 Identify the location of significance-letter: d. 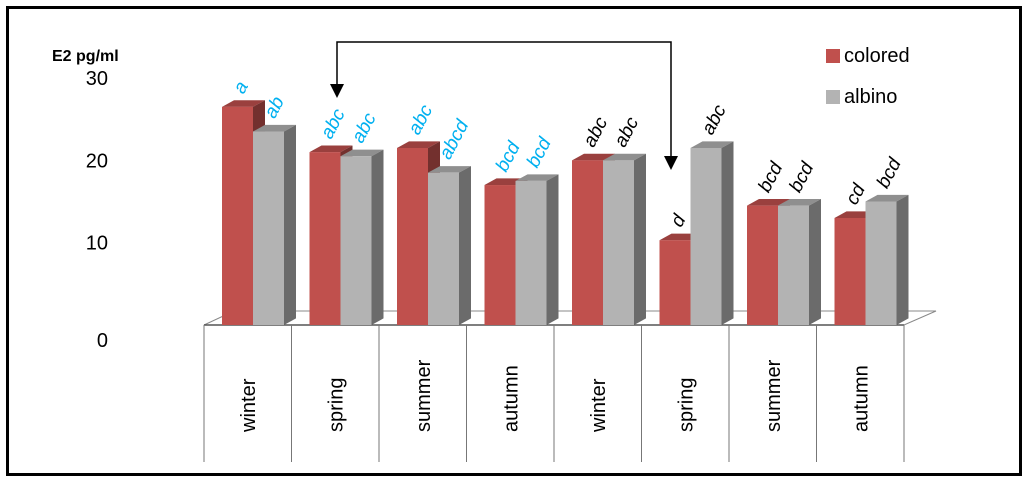
(679, 220).